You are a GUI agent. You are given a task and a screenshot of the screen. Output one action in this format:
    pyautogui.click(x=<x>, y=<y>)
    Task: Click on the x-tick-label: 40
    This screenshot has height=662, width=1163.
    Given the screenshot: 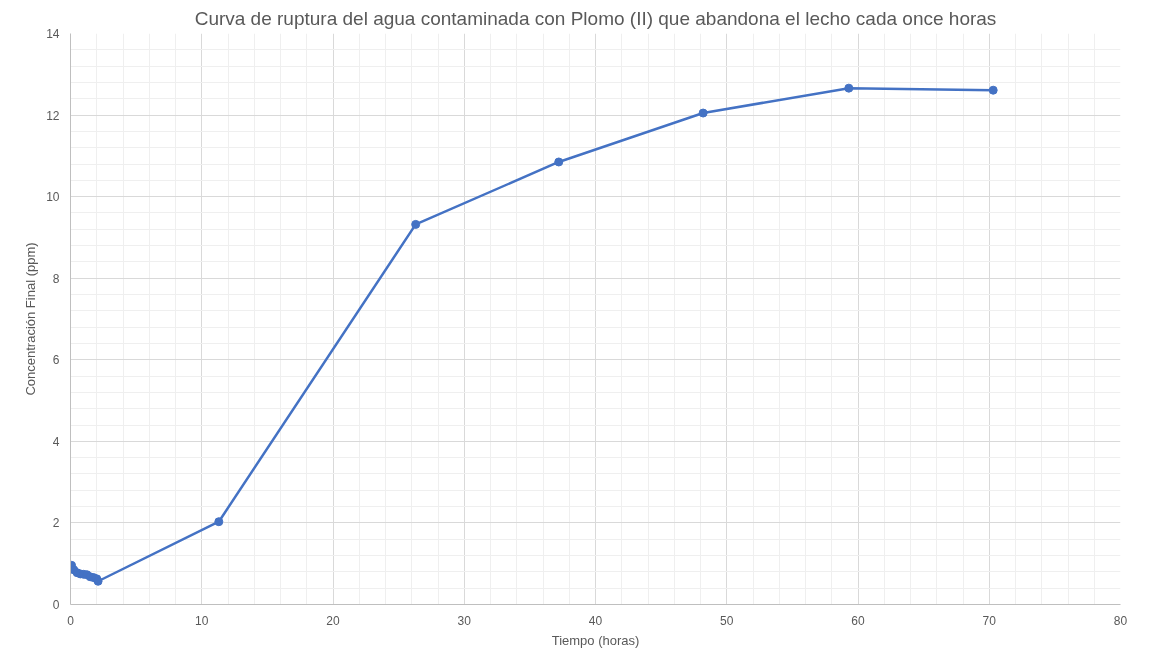 What is the action you would take?
    pyautogui.click(x=595, y=620)
    